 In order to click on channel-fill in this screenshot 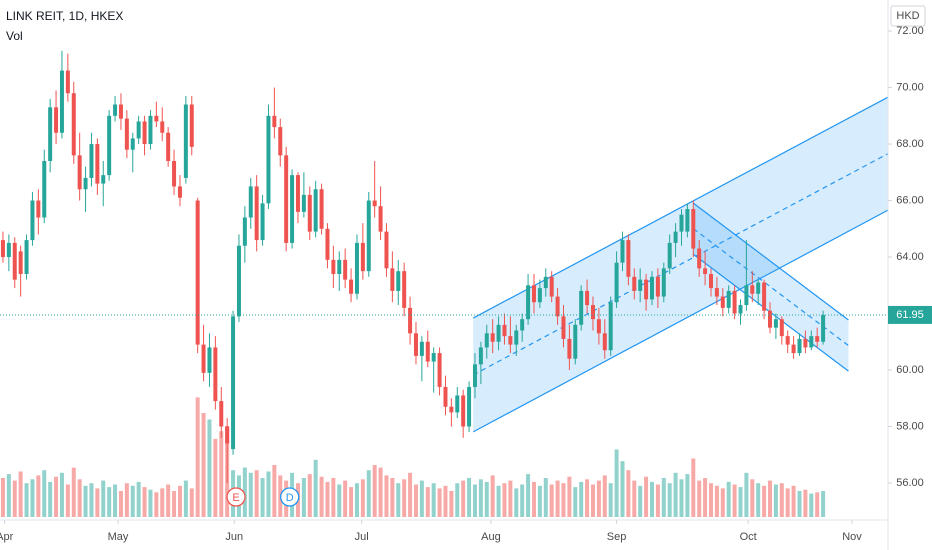, I will do `click(771, 287)`.